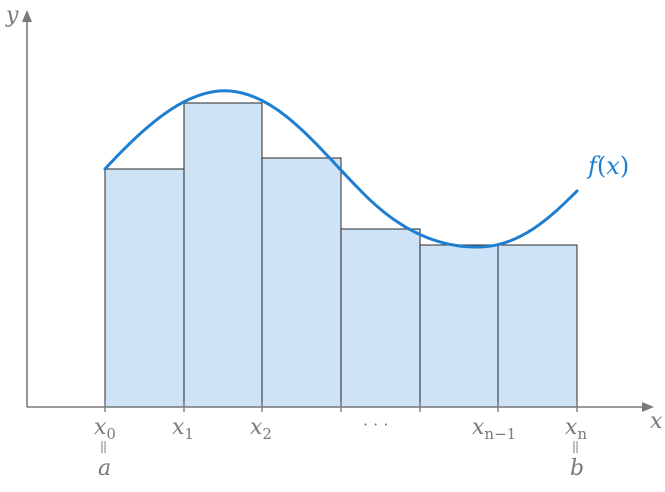 Image resolution: width=665 pixels, height=492 pixels. Describe the element at coordinates (27, 208) in the screenshot. I see `y-axis` at that location.